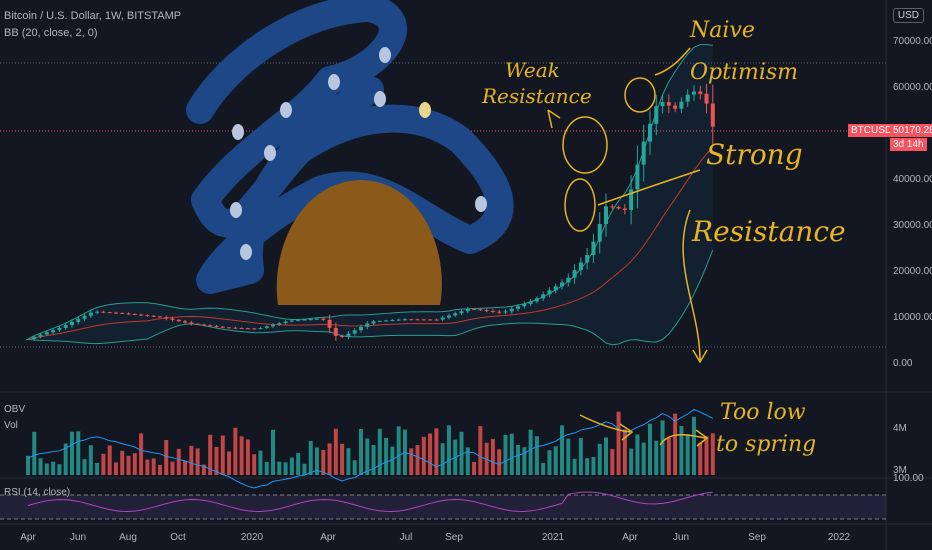 The image size is (932, 550). Describe the element at coordinates (912, 87) in the screenshot. I see `y-tick-label: 60000.00` at that location.